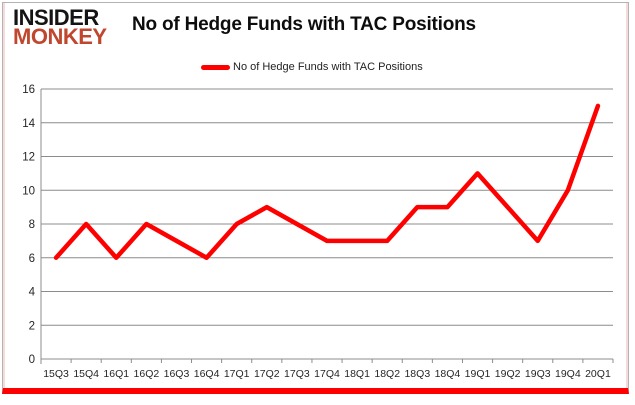 This screenshot has height=405, width=635. What do you see at coordinates (177, 374) in the screenshot?
I see `x-tick-label: 16Q3` at bounding box center [177, 374].